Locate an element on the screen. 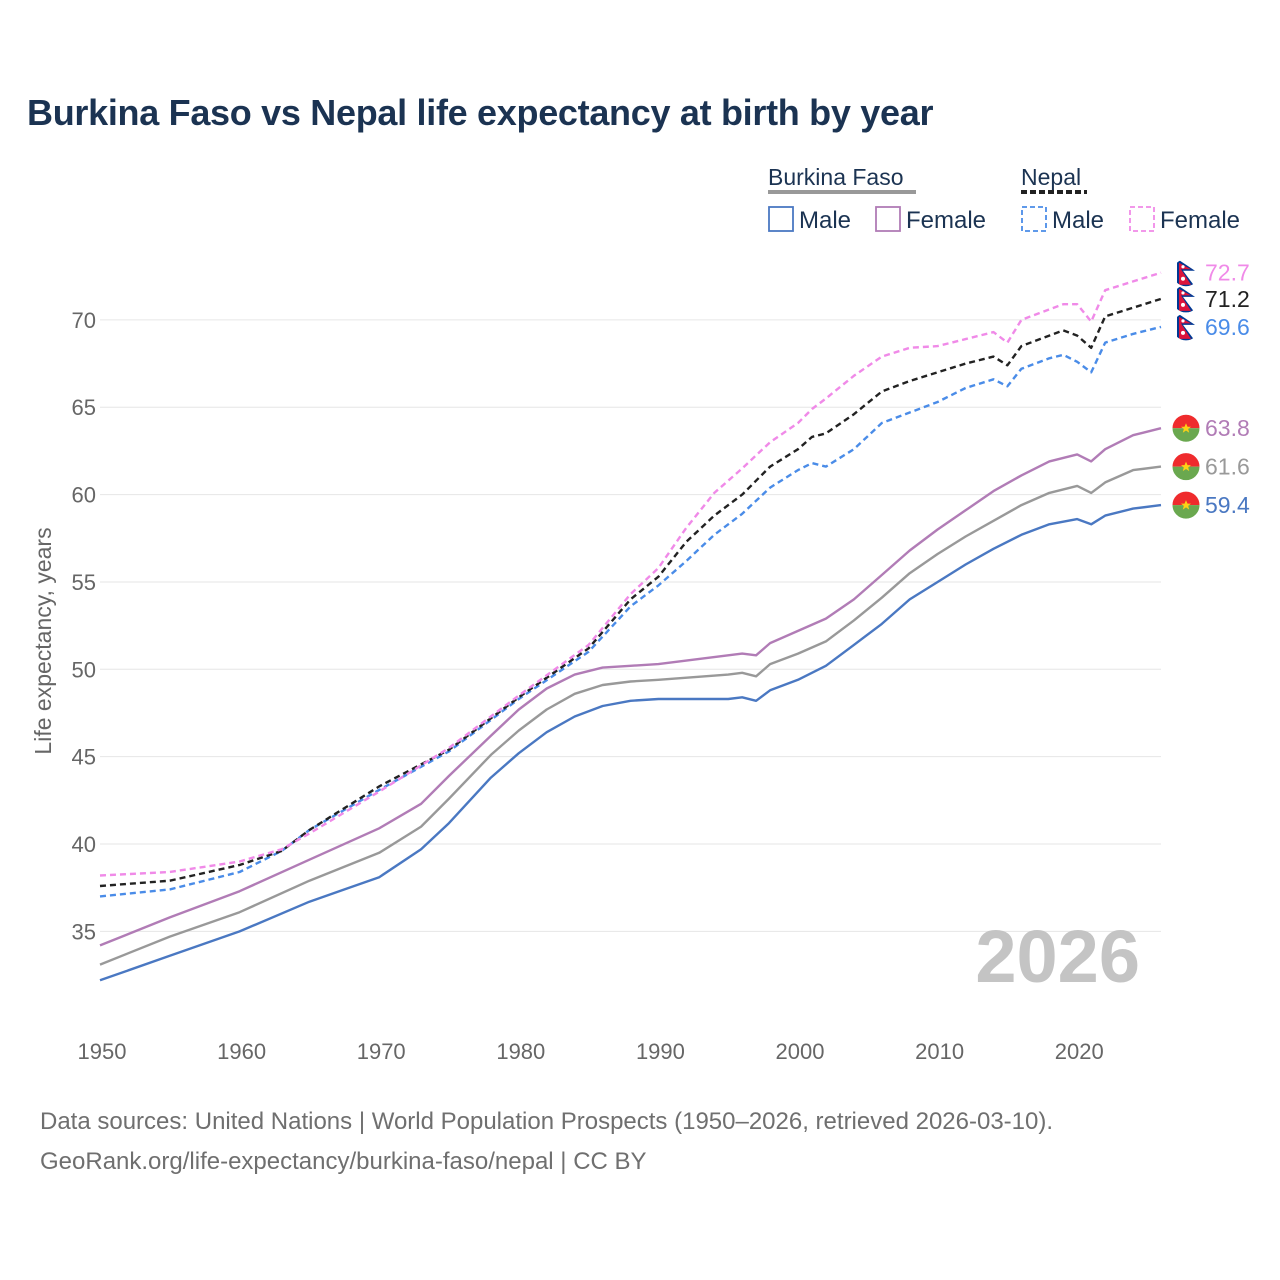 This screenshot has height=1280, width=1280. legend-group-title: Nepal is located at coordinates (1051, 177).